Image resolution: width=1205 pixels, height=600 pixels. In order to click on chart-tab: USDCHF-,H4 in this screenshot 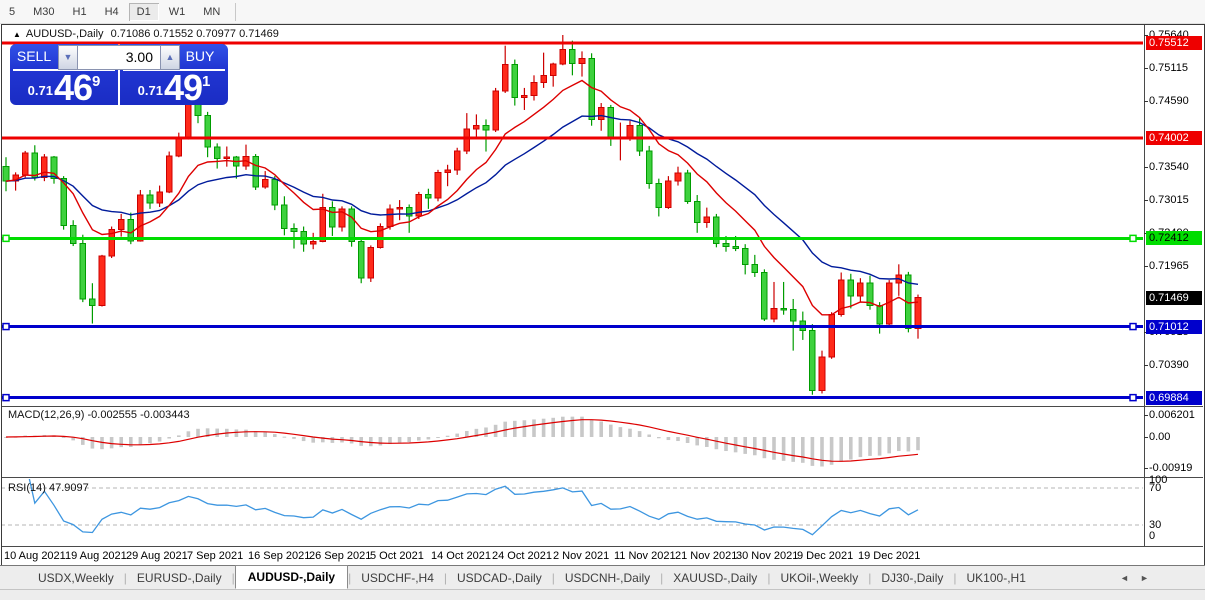, I will do `click(397, 577)`.